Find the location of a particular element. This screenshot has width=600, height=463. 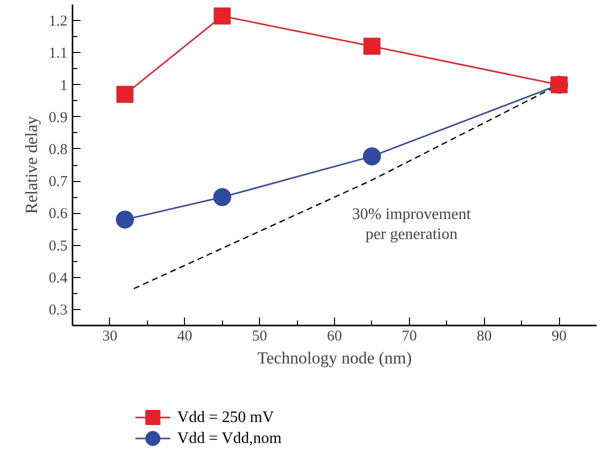

y-tick-label: 0.9 is located at coordinates (58, 118).